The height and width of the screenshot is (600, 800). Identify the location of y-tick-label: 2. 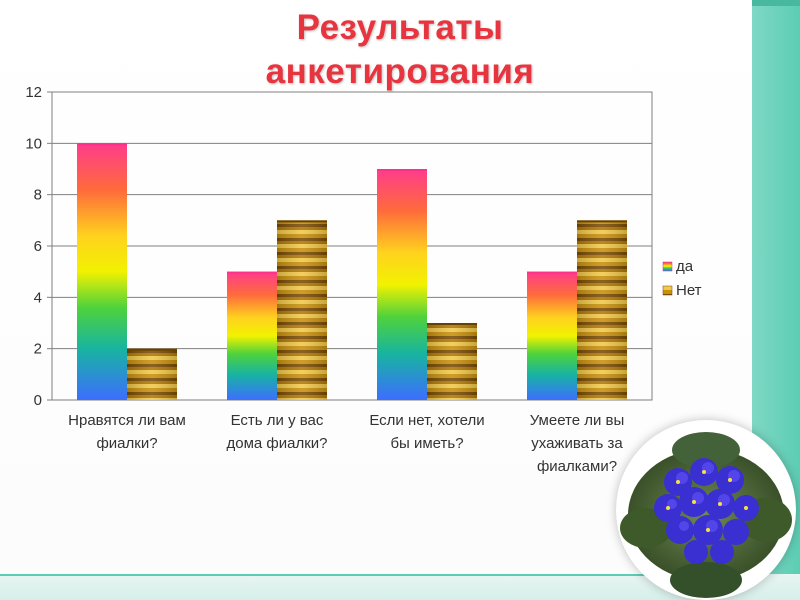
(38, 349).